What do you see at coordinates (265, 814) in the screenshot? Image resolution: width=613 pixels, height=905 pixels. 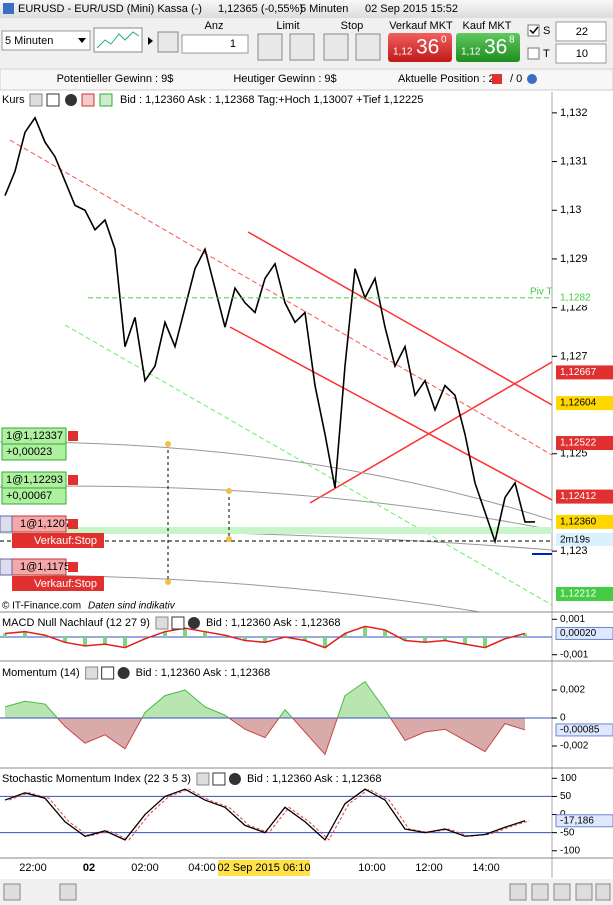 I see `stochastic-line` at bounding box center [265, 814].